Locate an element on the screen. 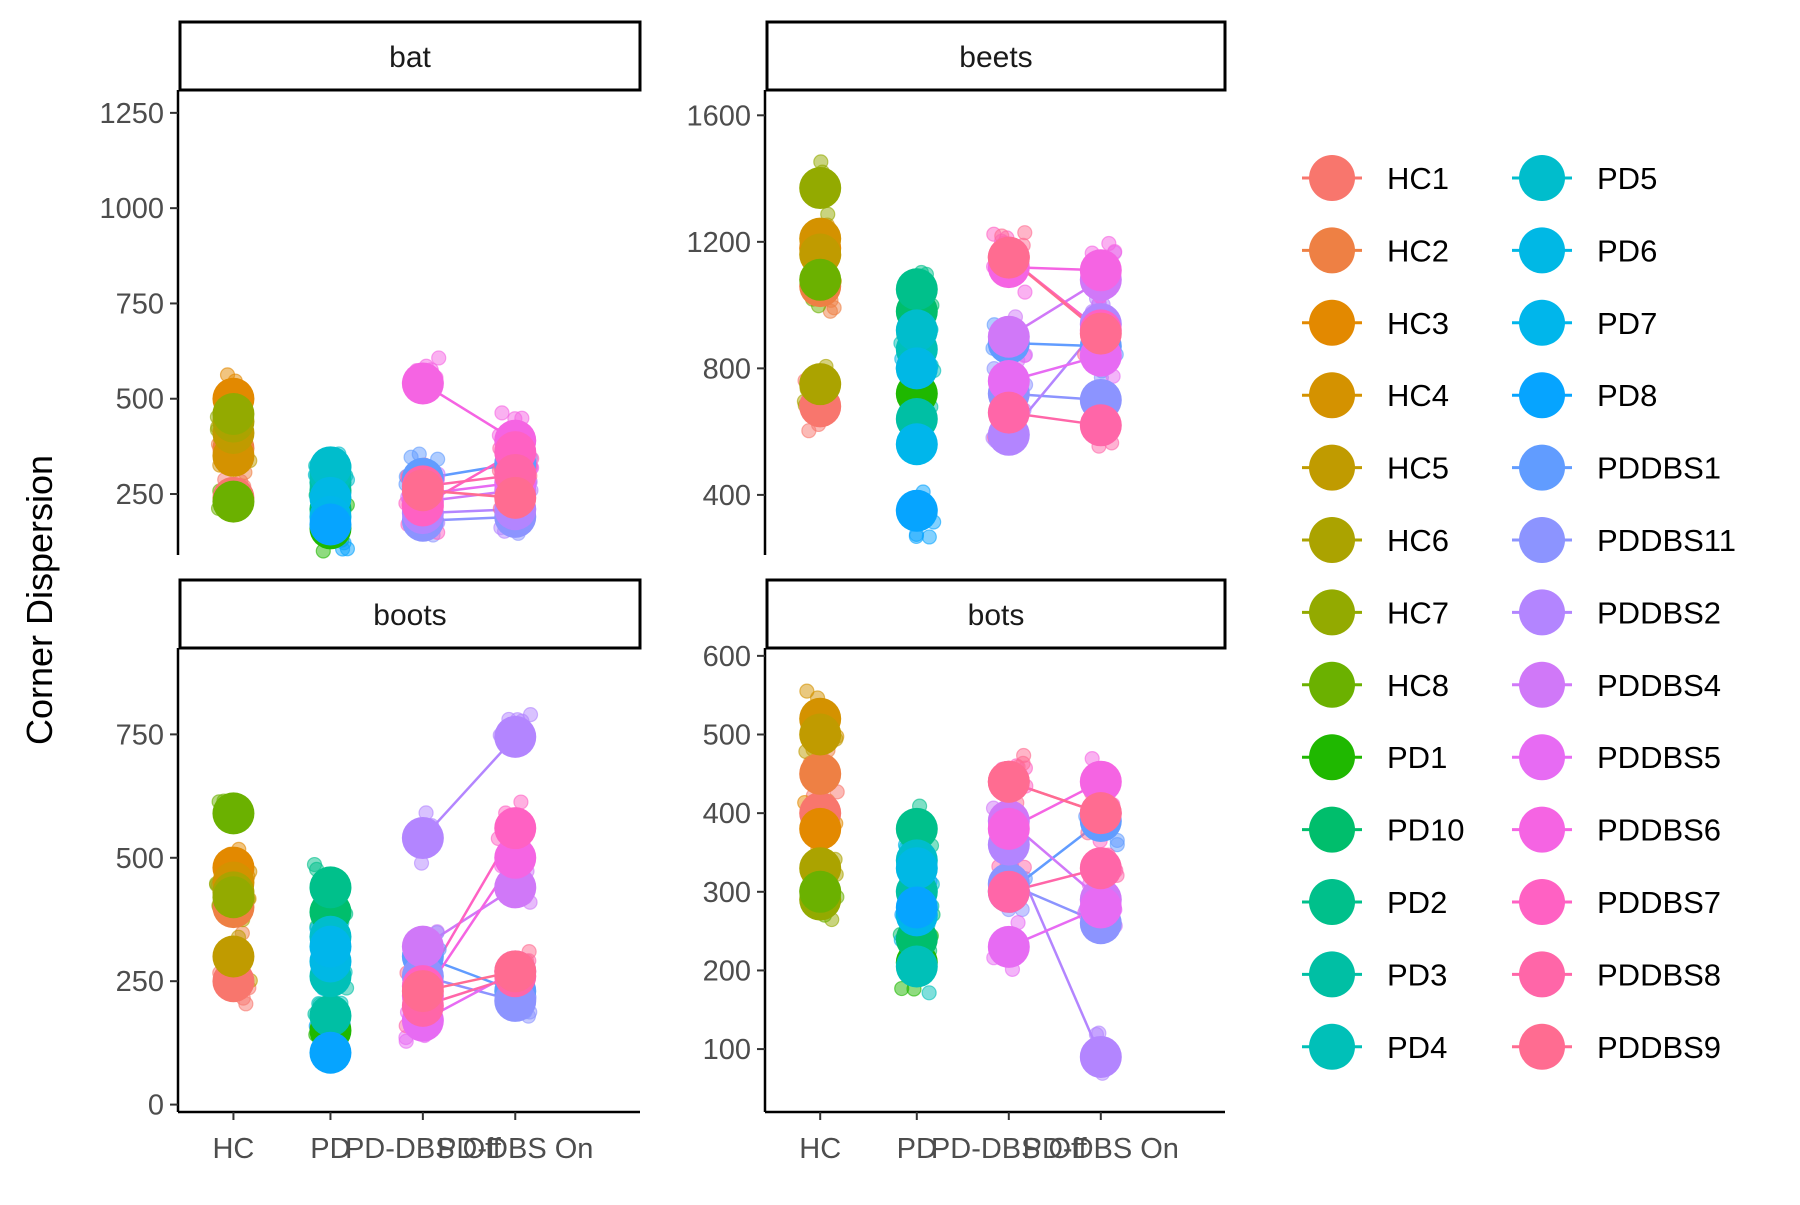  y-tick-label: 250 is located at coordinates (140, 495).